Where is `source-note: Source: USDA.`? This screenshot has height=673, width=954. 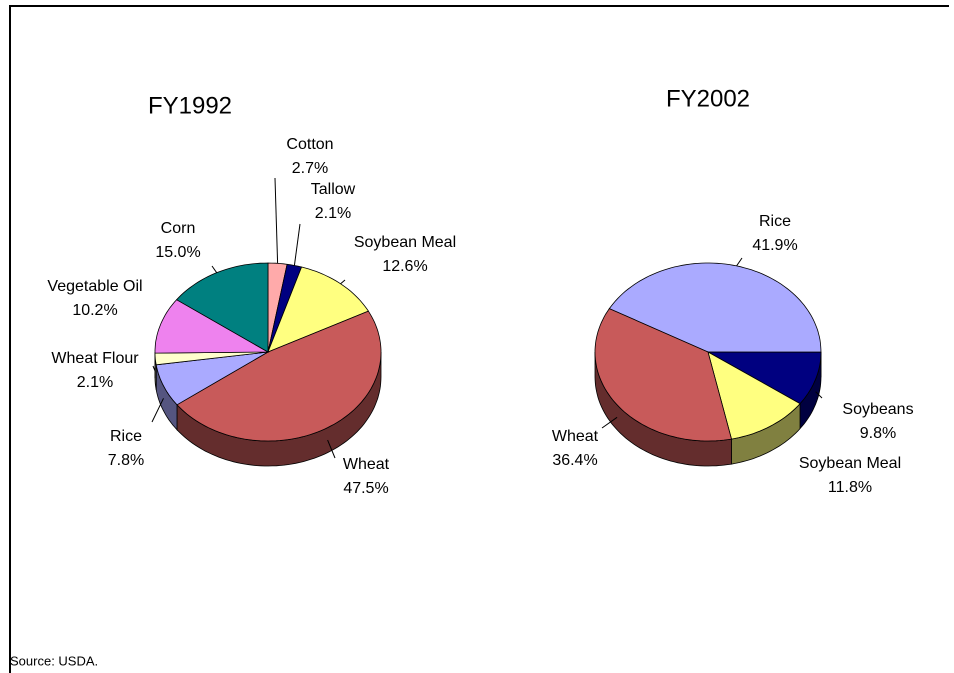 source-note: Source: USDA. is located at coordinates (54, 660).